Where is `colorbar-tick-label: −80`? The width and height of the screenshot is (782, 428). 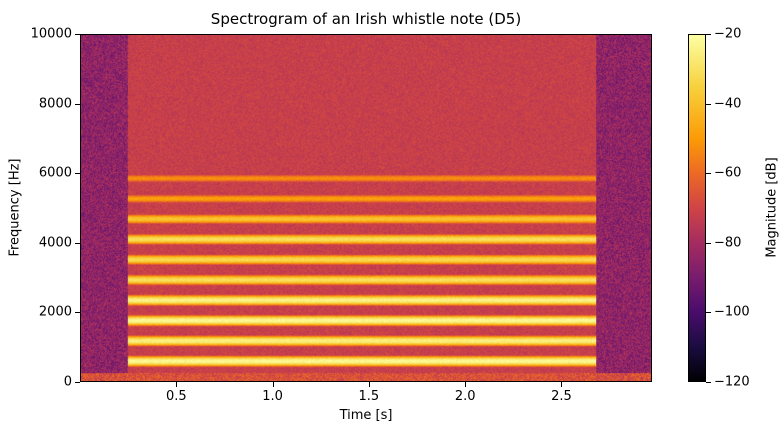
colorbar-tick-label: −80 is located at coordinates (728, 243).